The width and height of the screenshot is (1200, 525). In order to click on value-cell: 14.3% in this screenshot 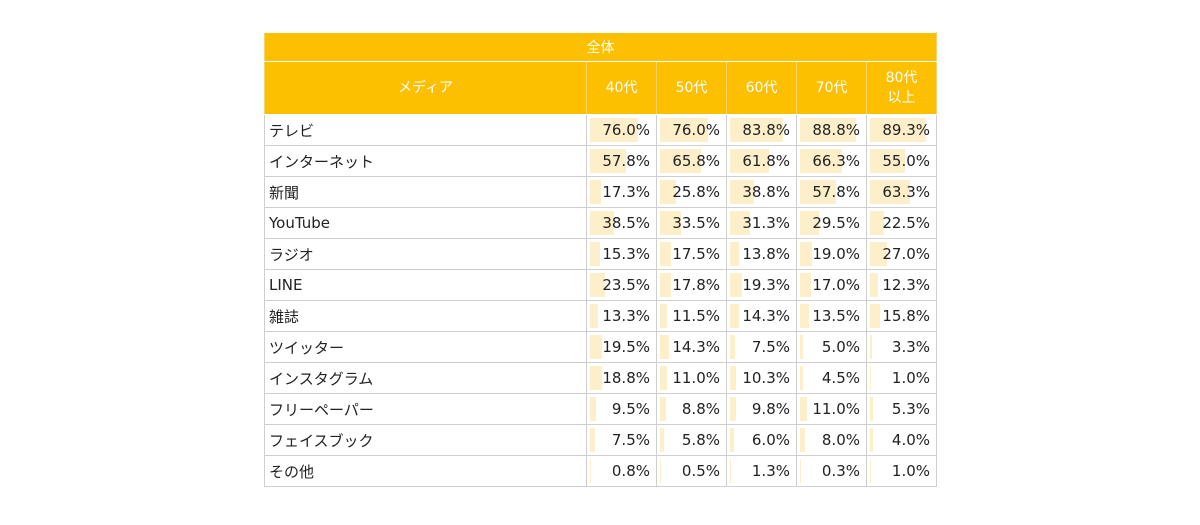, I will do `click(691, 347)`.